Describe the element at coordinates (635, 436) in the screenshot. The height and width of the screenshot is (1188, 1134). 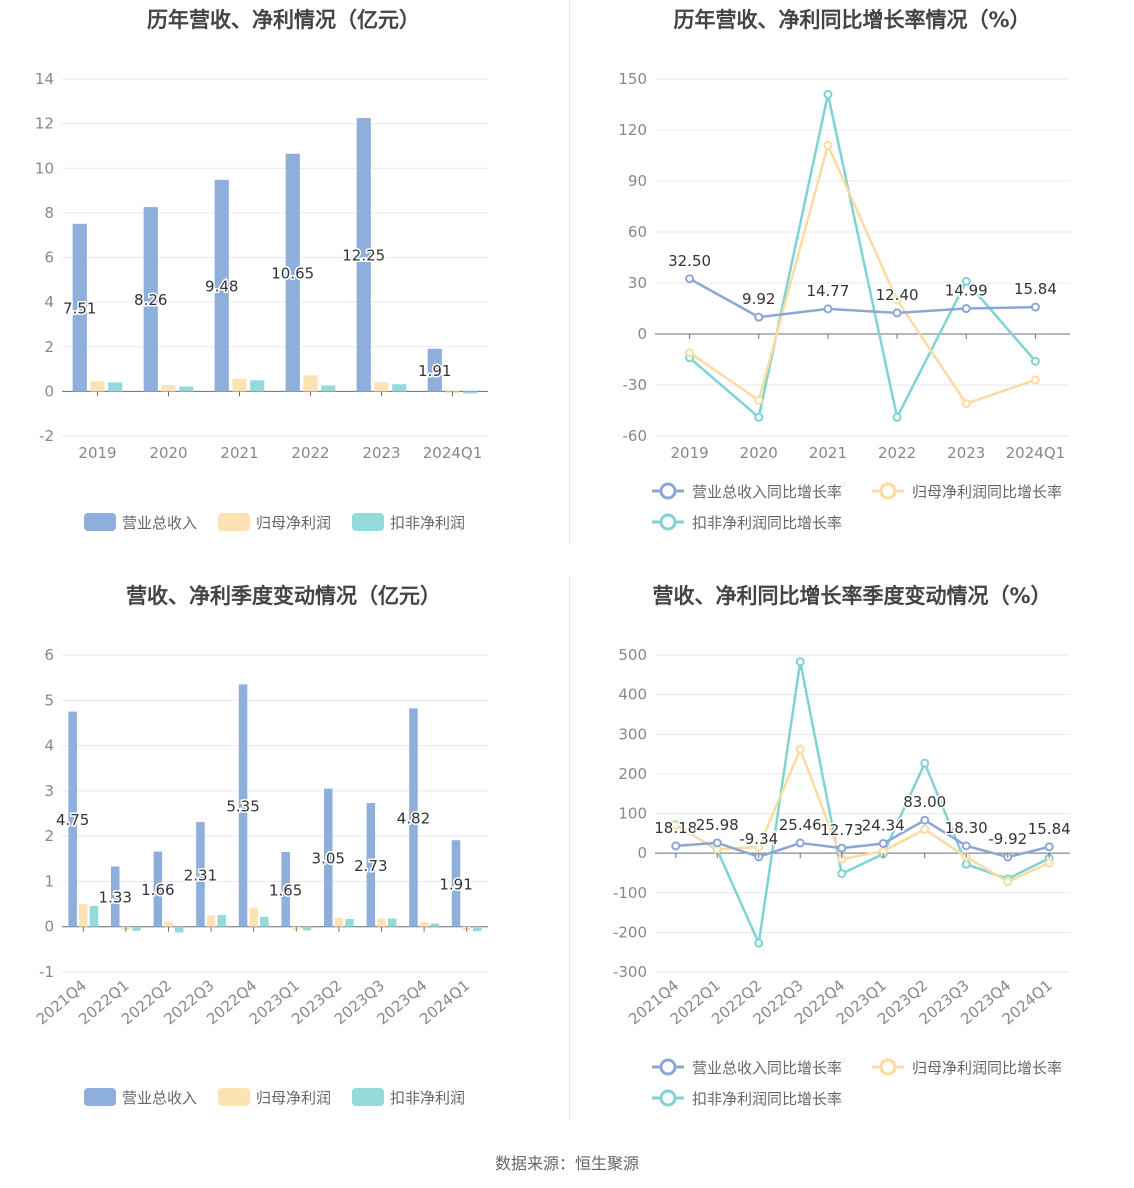
I see `y-tick-label: -60` at that location.